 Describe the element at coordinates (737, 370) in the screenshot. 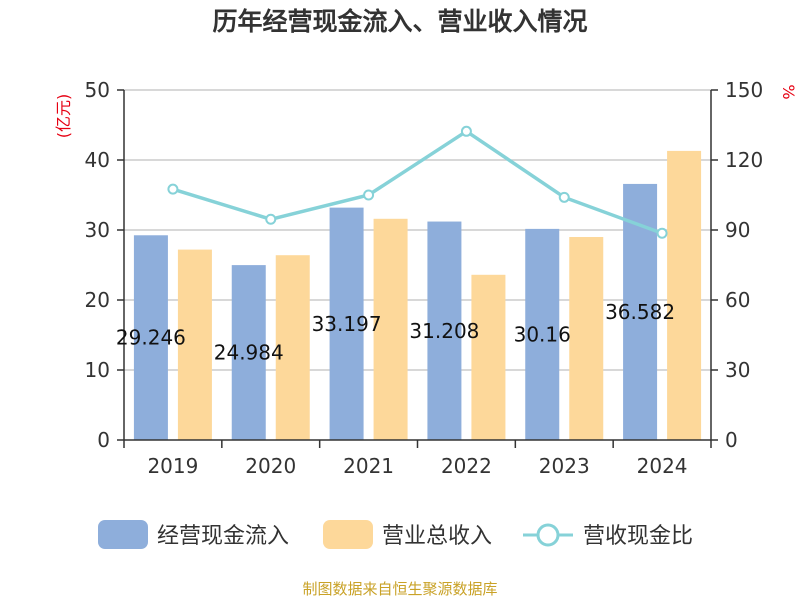

I see `right-tick-label: 30` at that location.